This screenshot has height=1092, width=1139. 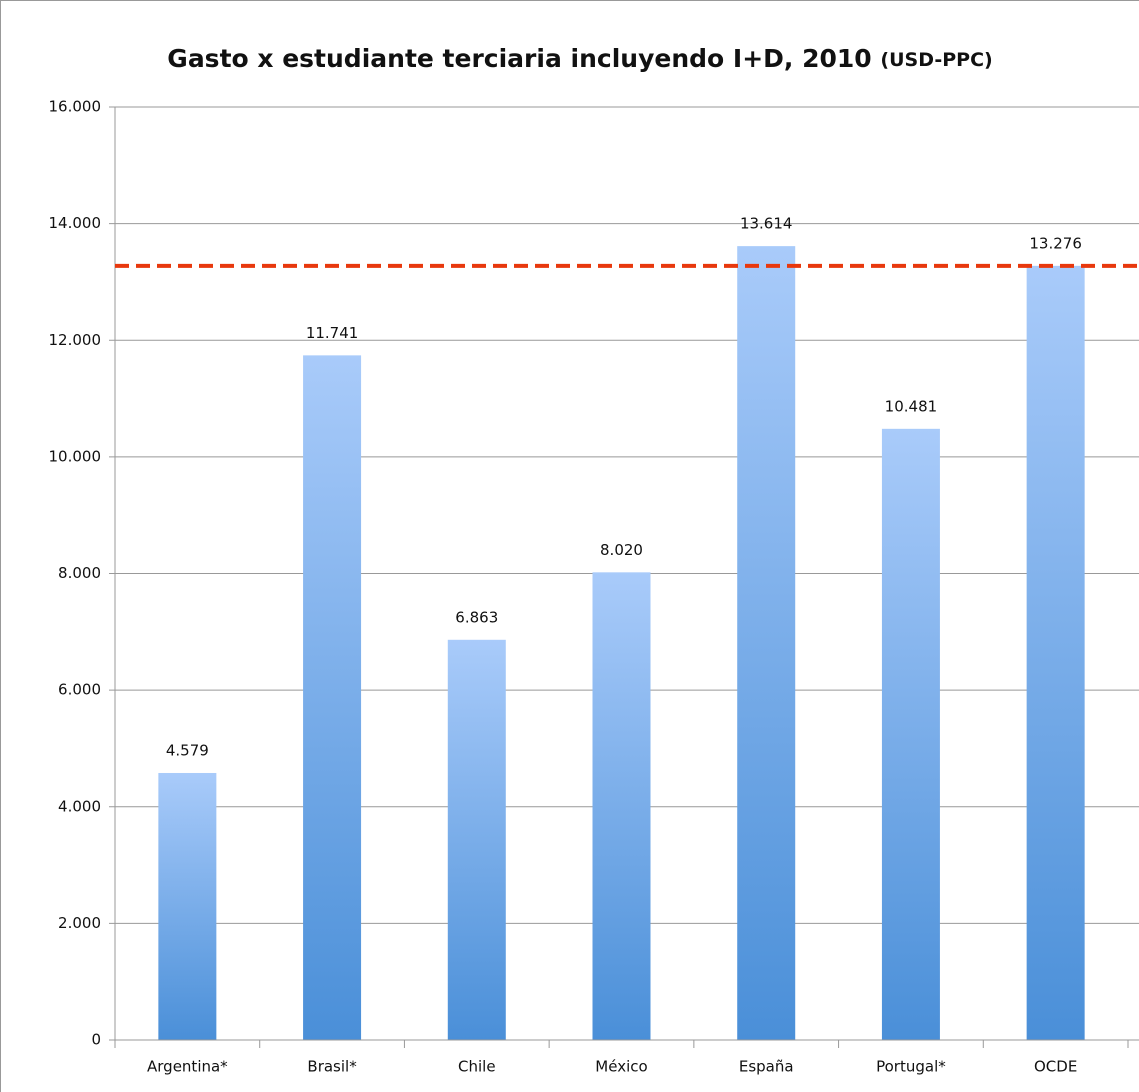 What do you see at coordinates (79, 806) in the screenshot?
I see `y-tick-label: 4.000` at bounding box center [79, 806].